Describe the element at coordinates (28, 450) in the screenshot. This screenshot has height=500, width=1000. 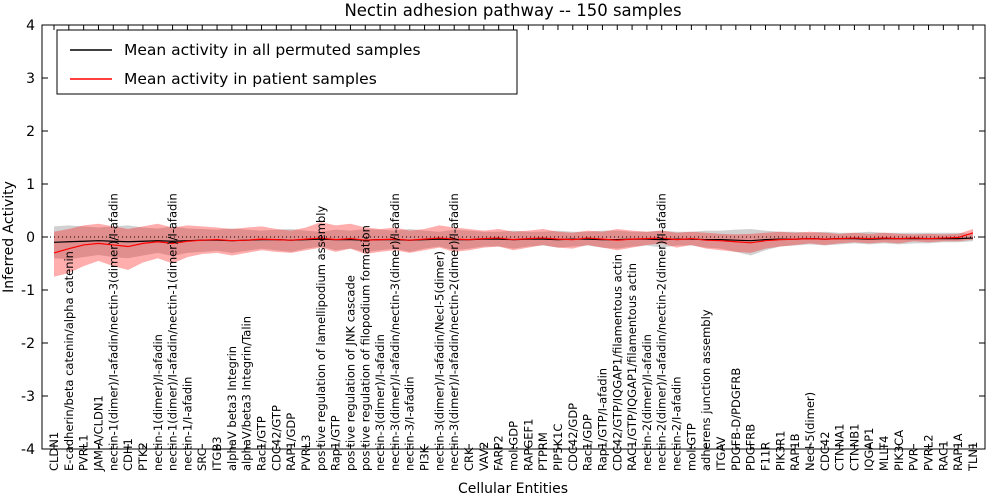
I see `y-tick-label: -4` at that location.